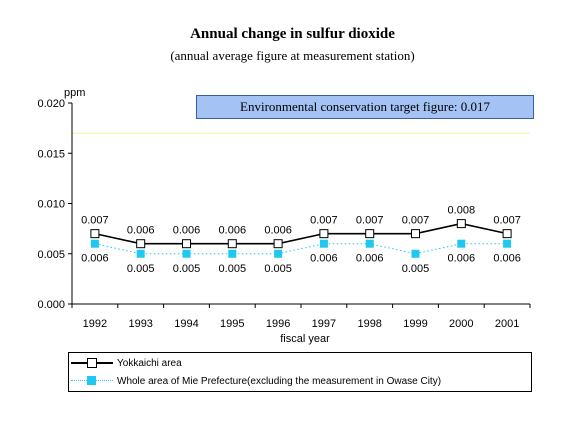  Describe the element at coordinates (51, 154) in the screenshot. I see `y-tick-label: 0.015` at that location.